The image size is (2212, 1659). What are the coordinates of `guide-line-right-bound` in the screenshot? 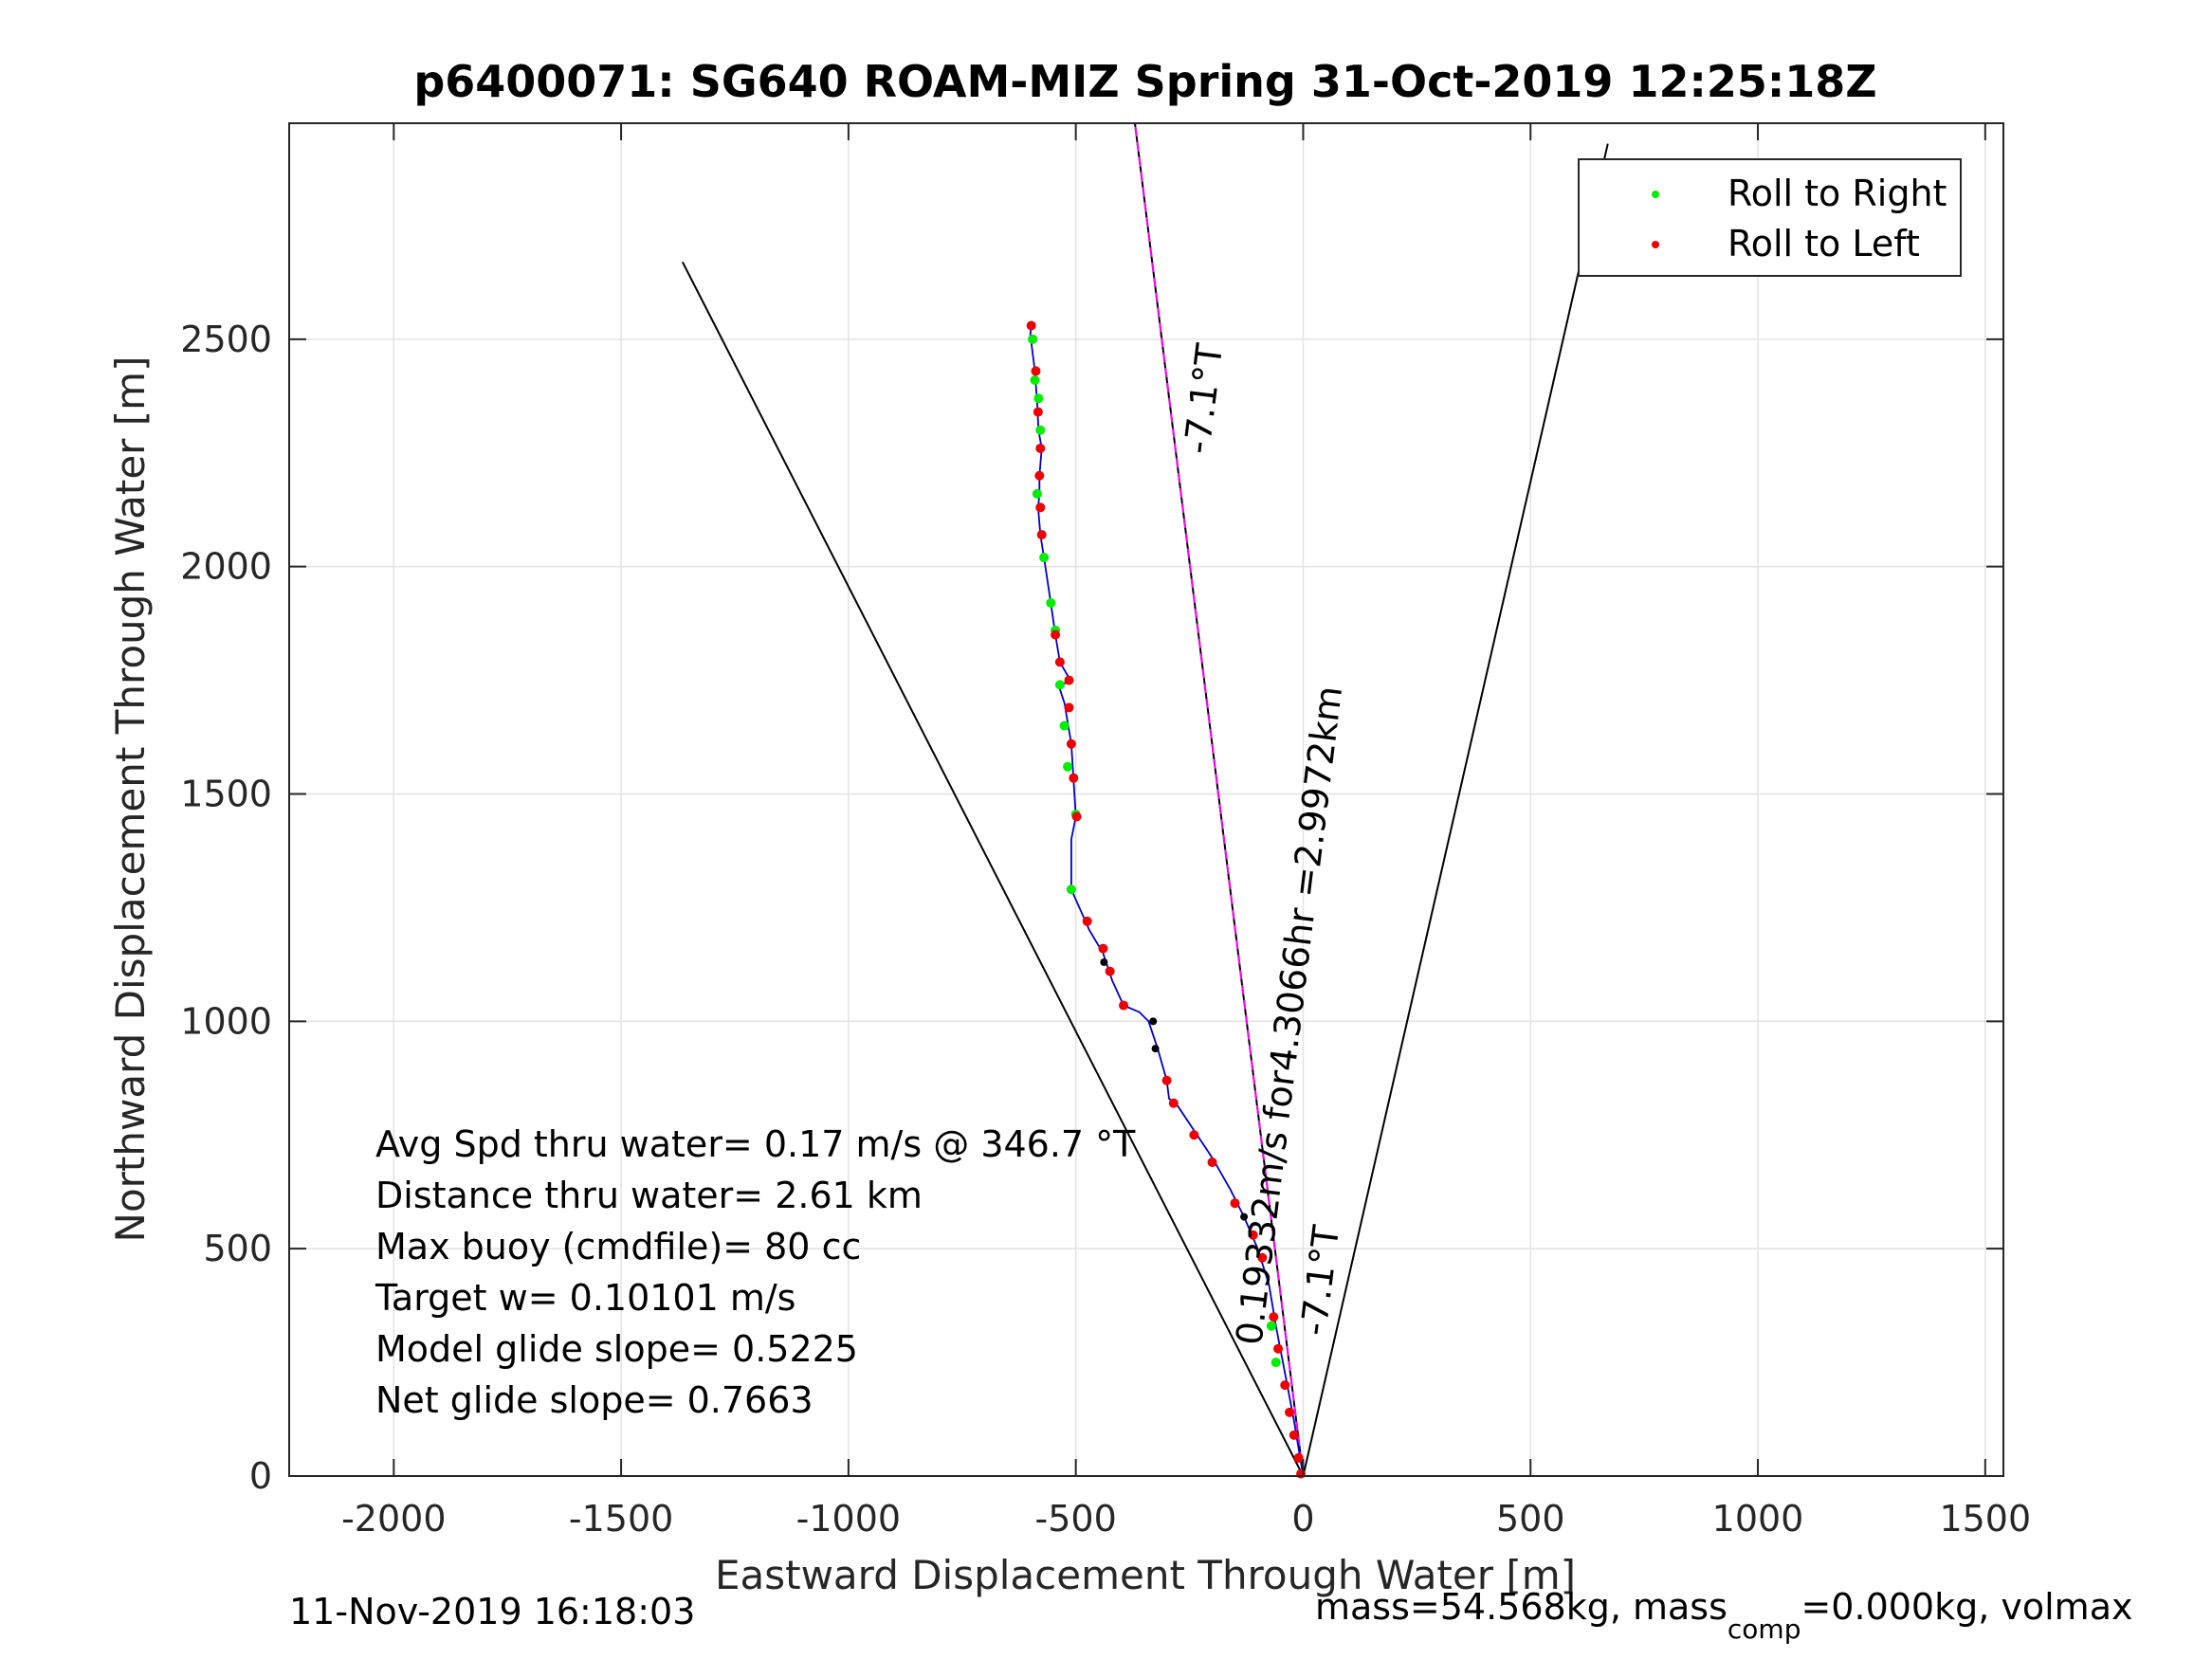 It's located at (1455, 810).